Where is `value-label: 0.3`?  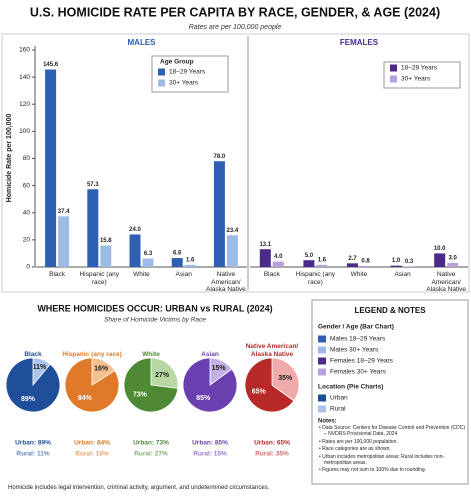
value-label: 0.3 is located at coordinates (409, 262).